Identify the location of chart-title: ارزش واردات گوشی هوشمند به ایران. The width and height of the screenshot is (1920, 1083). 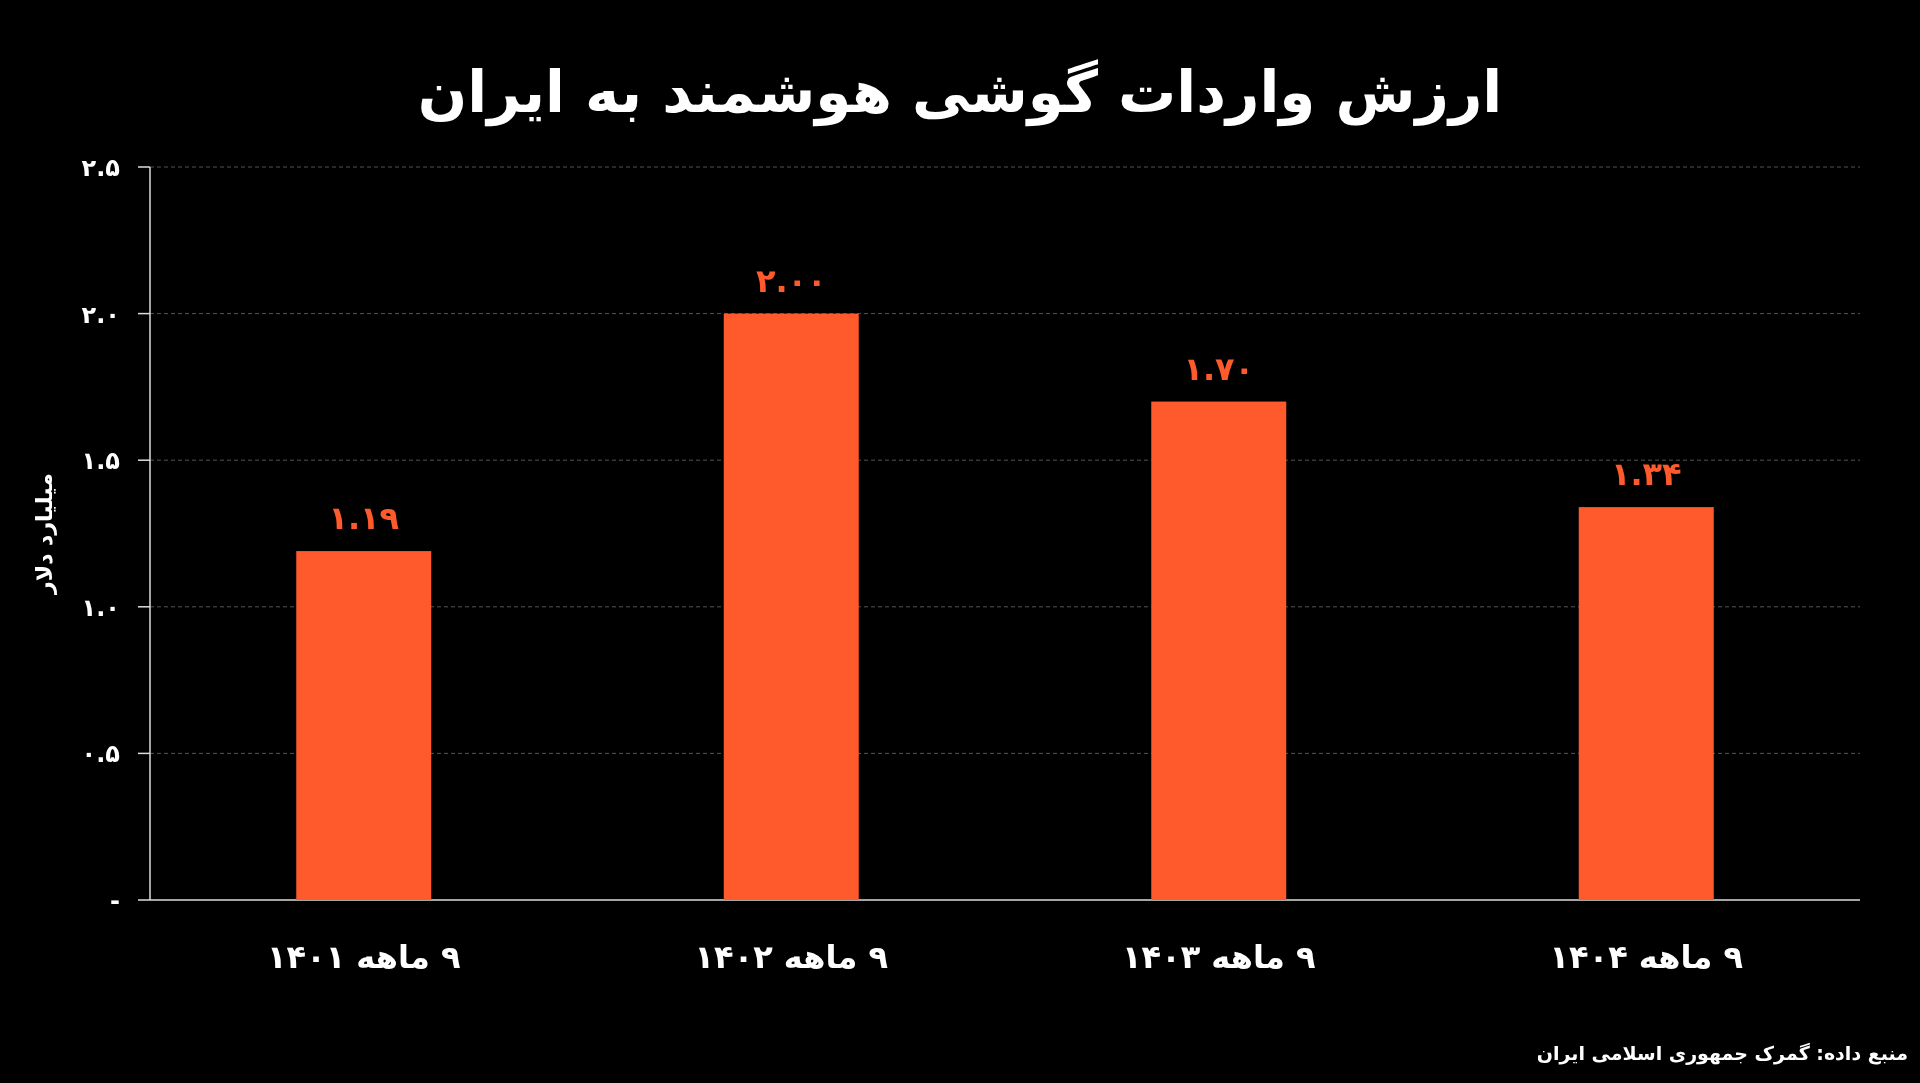
(960, 92).